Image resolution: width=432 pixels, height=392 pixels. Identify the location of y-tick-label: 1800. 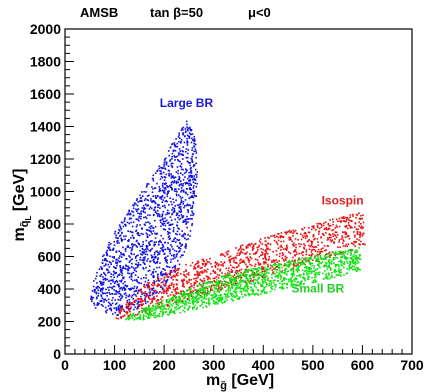
(45, 62).